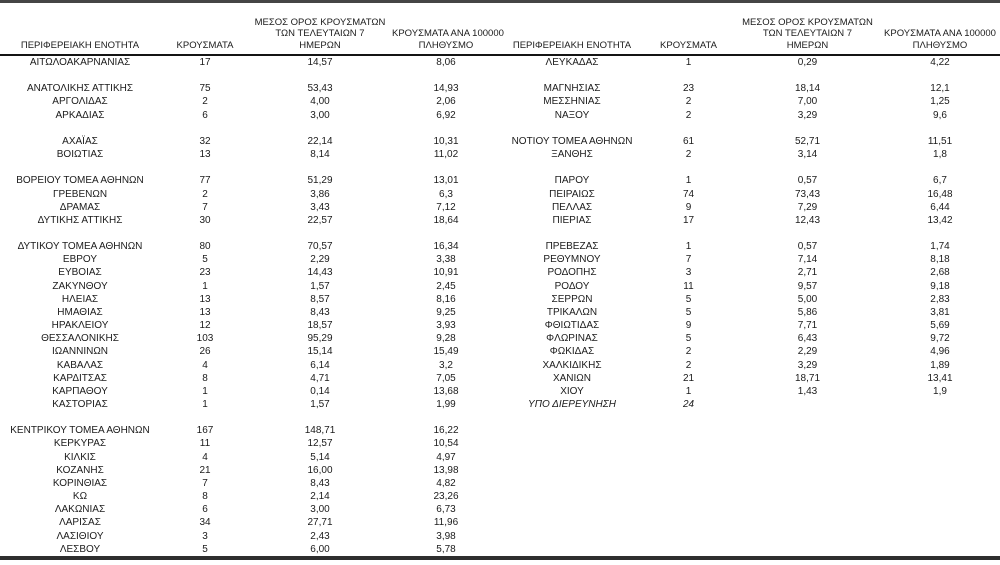 This screenshot has width=1000, height=565. Describe the element at coordinates (320, 352) in the screenshot. I see `avg7-cell-left: 15,14` at that location.